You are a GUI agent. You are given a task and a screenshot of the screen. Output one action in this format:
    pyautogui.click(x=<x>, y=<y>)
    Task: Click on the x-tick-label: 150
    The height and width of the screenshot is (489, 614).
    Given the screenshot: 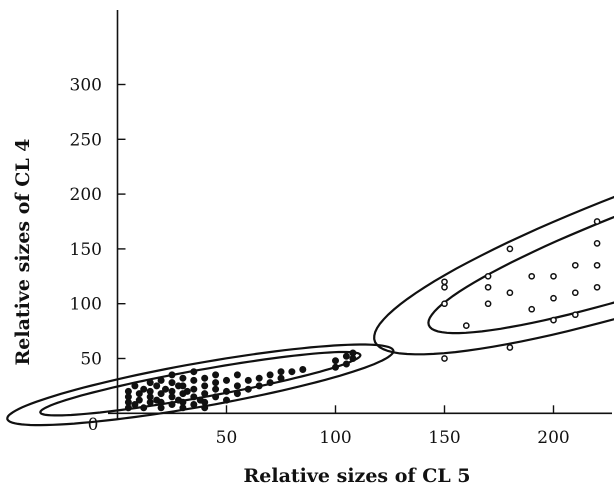 What is the action you would take?
    pyautogui.click(x=444, y=438)
    